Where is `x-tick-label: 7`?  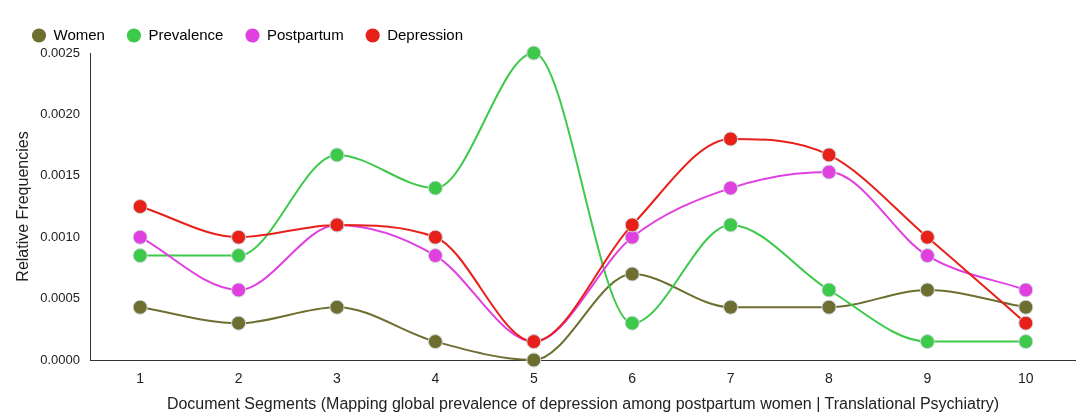
x-tick-label: 7 is located at coordinates (730, 378).